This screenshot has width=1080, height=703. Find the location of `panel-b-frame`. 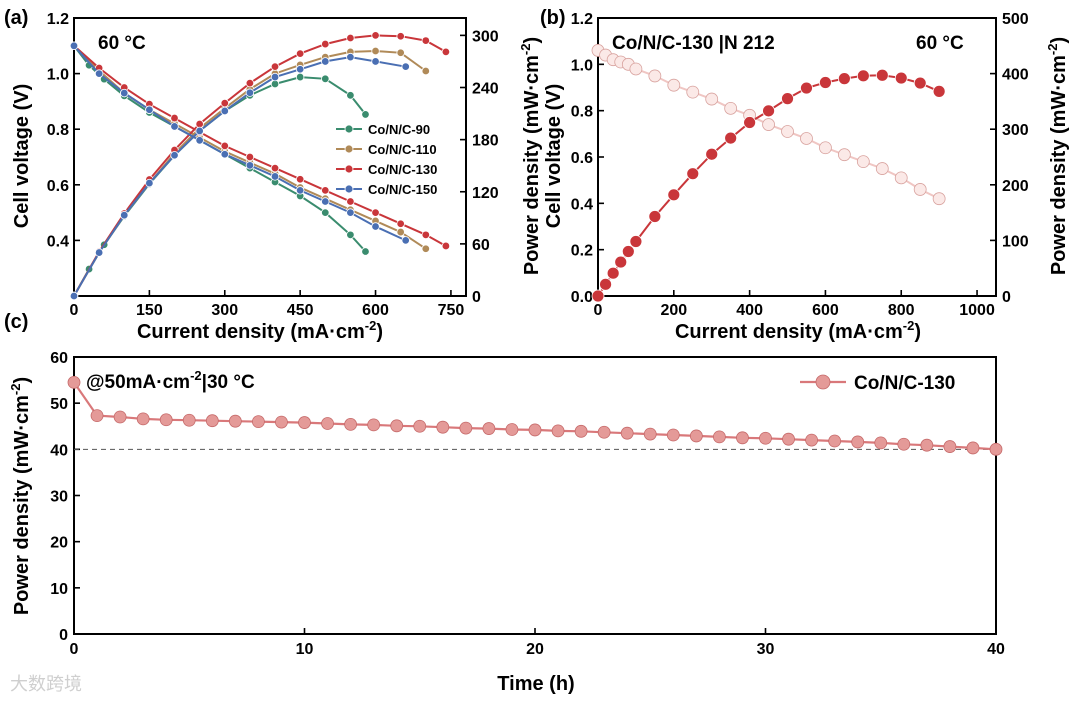

panel-b-frame is located at coordinates (797, 157).